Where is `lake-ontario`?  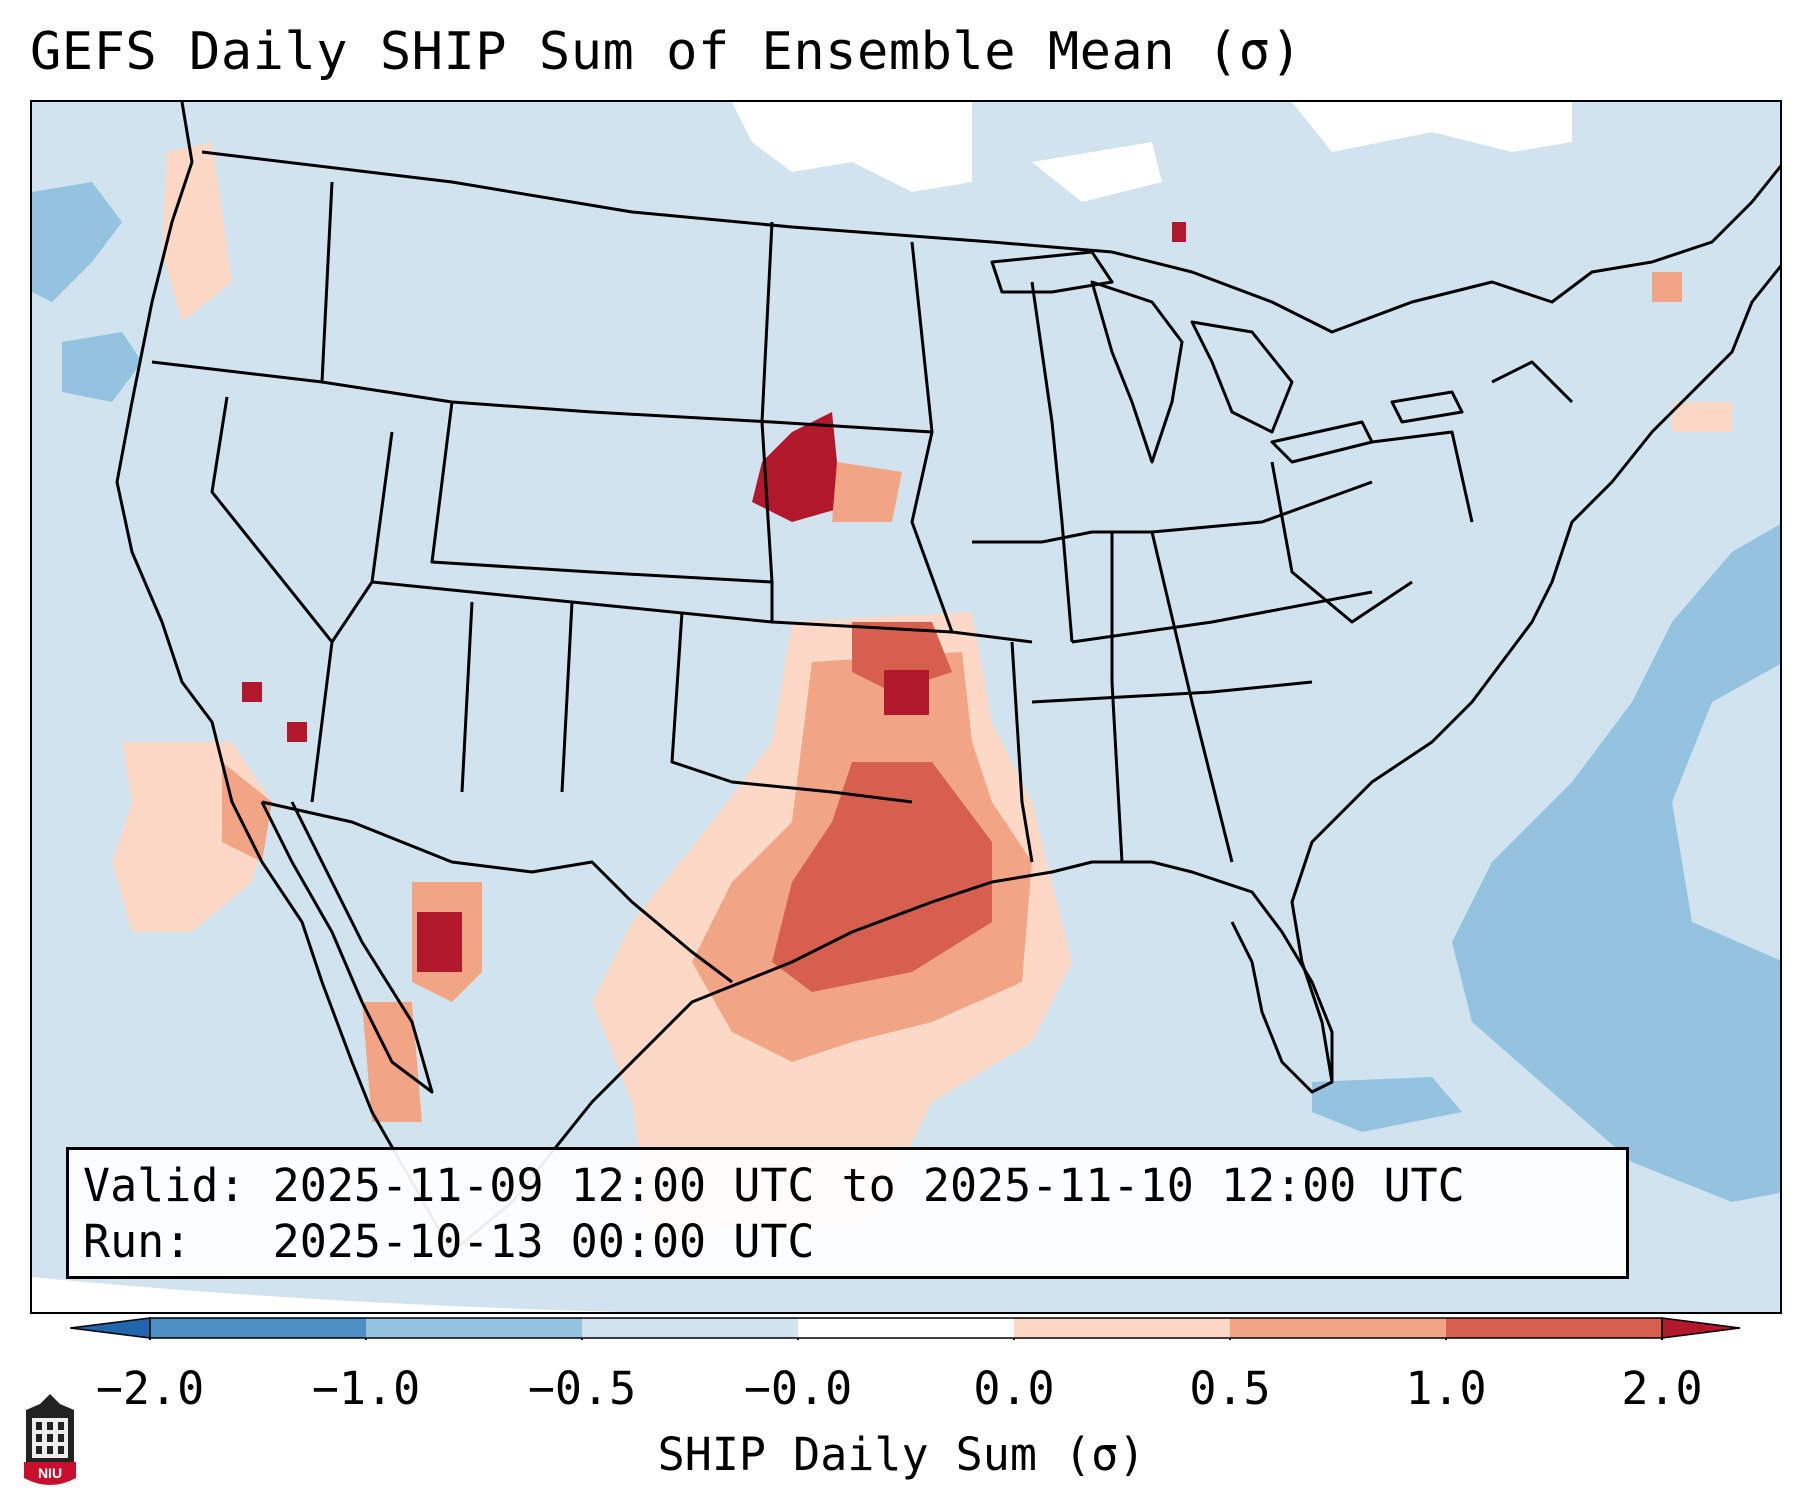
lake-ontario is located at coordinates (1427, 407).